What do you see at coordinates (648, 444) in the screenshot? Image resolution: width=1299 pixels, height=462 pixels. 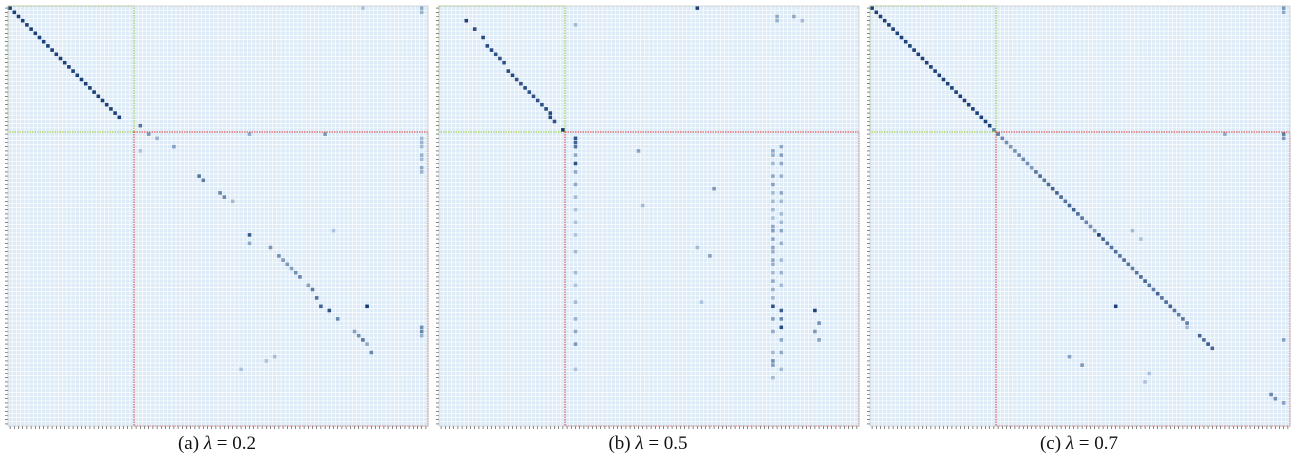 I see `caption-b: (b) λ = 0.5` at bounding box center [648, 444].